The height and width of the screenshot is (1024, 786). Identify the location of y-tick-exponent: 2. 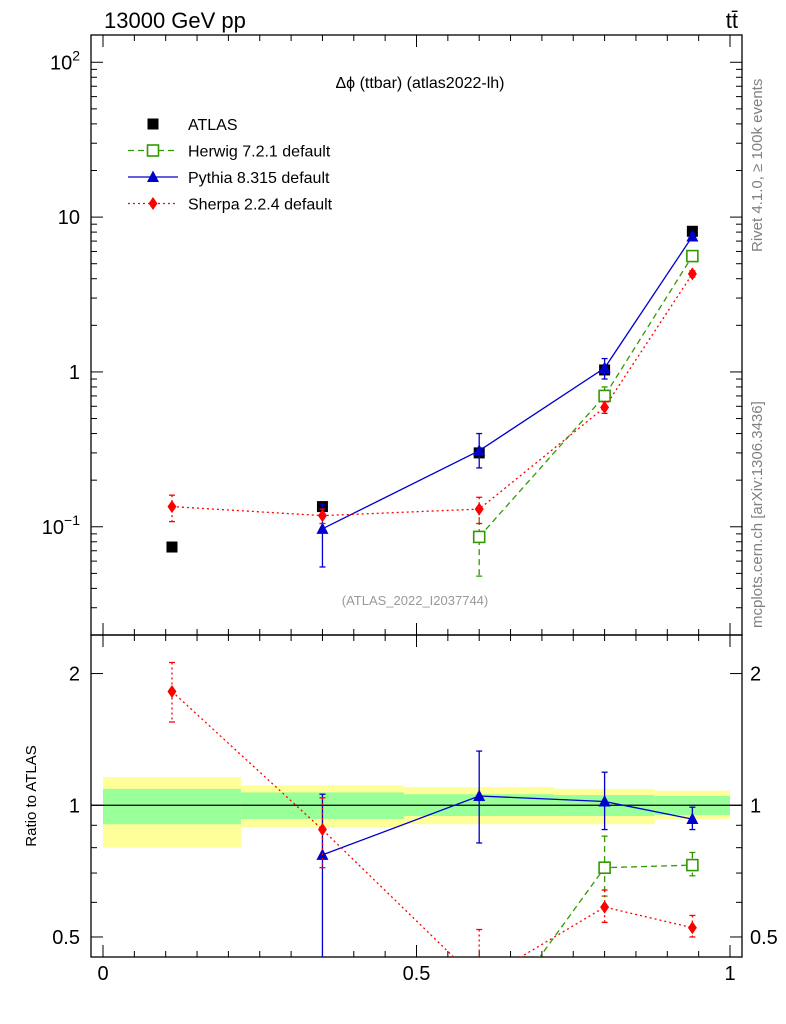
(76, 55).